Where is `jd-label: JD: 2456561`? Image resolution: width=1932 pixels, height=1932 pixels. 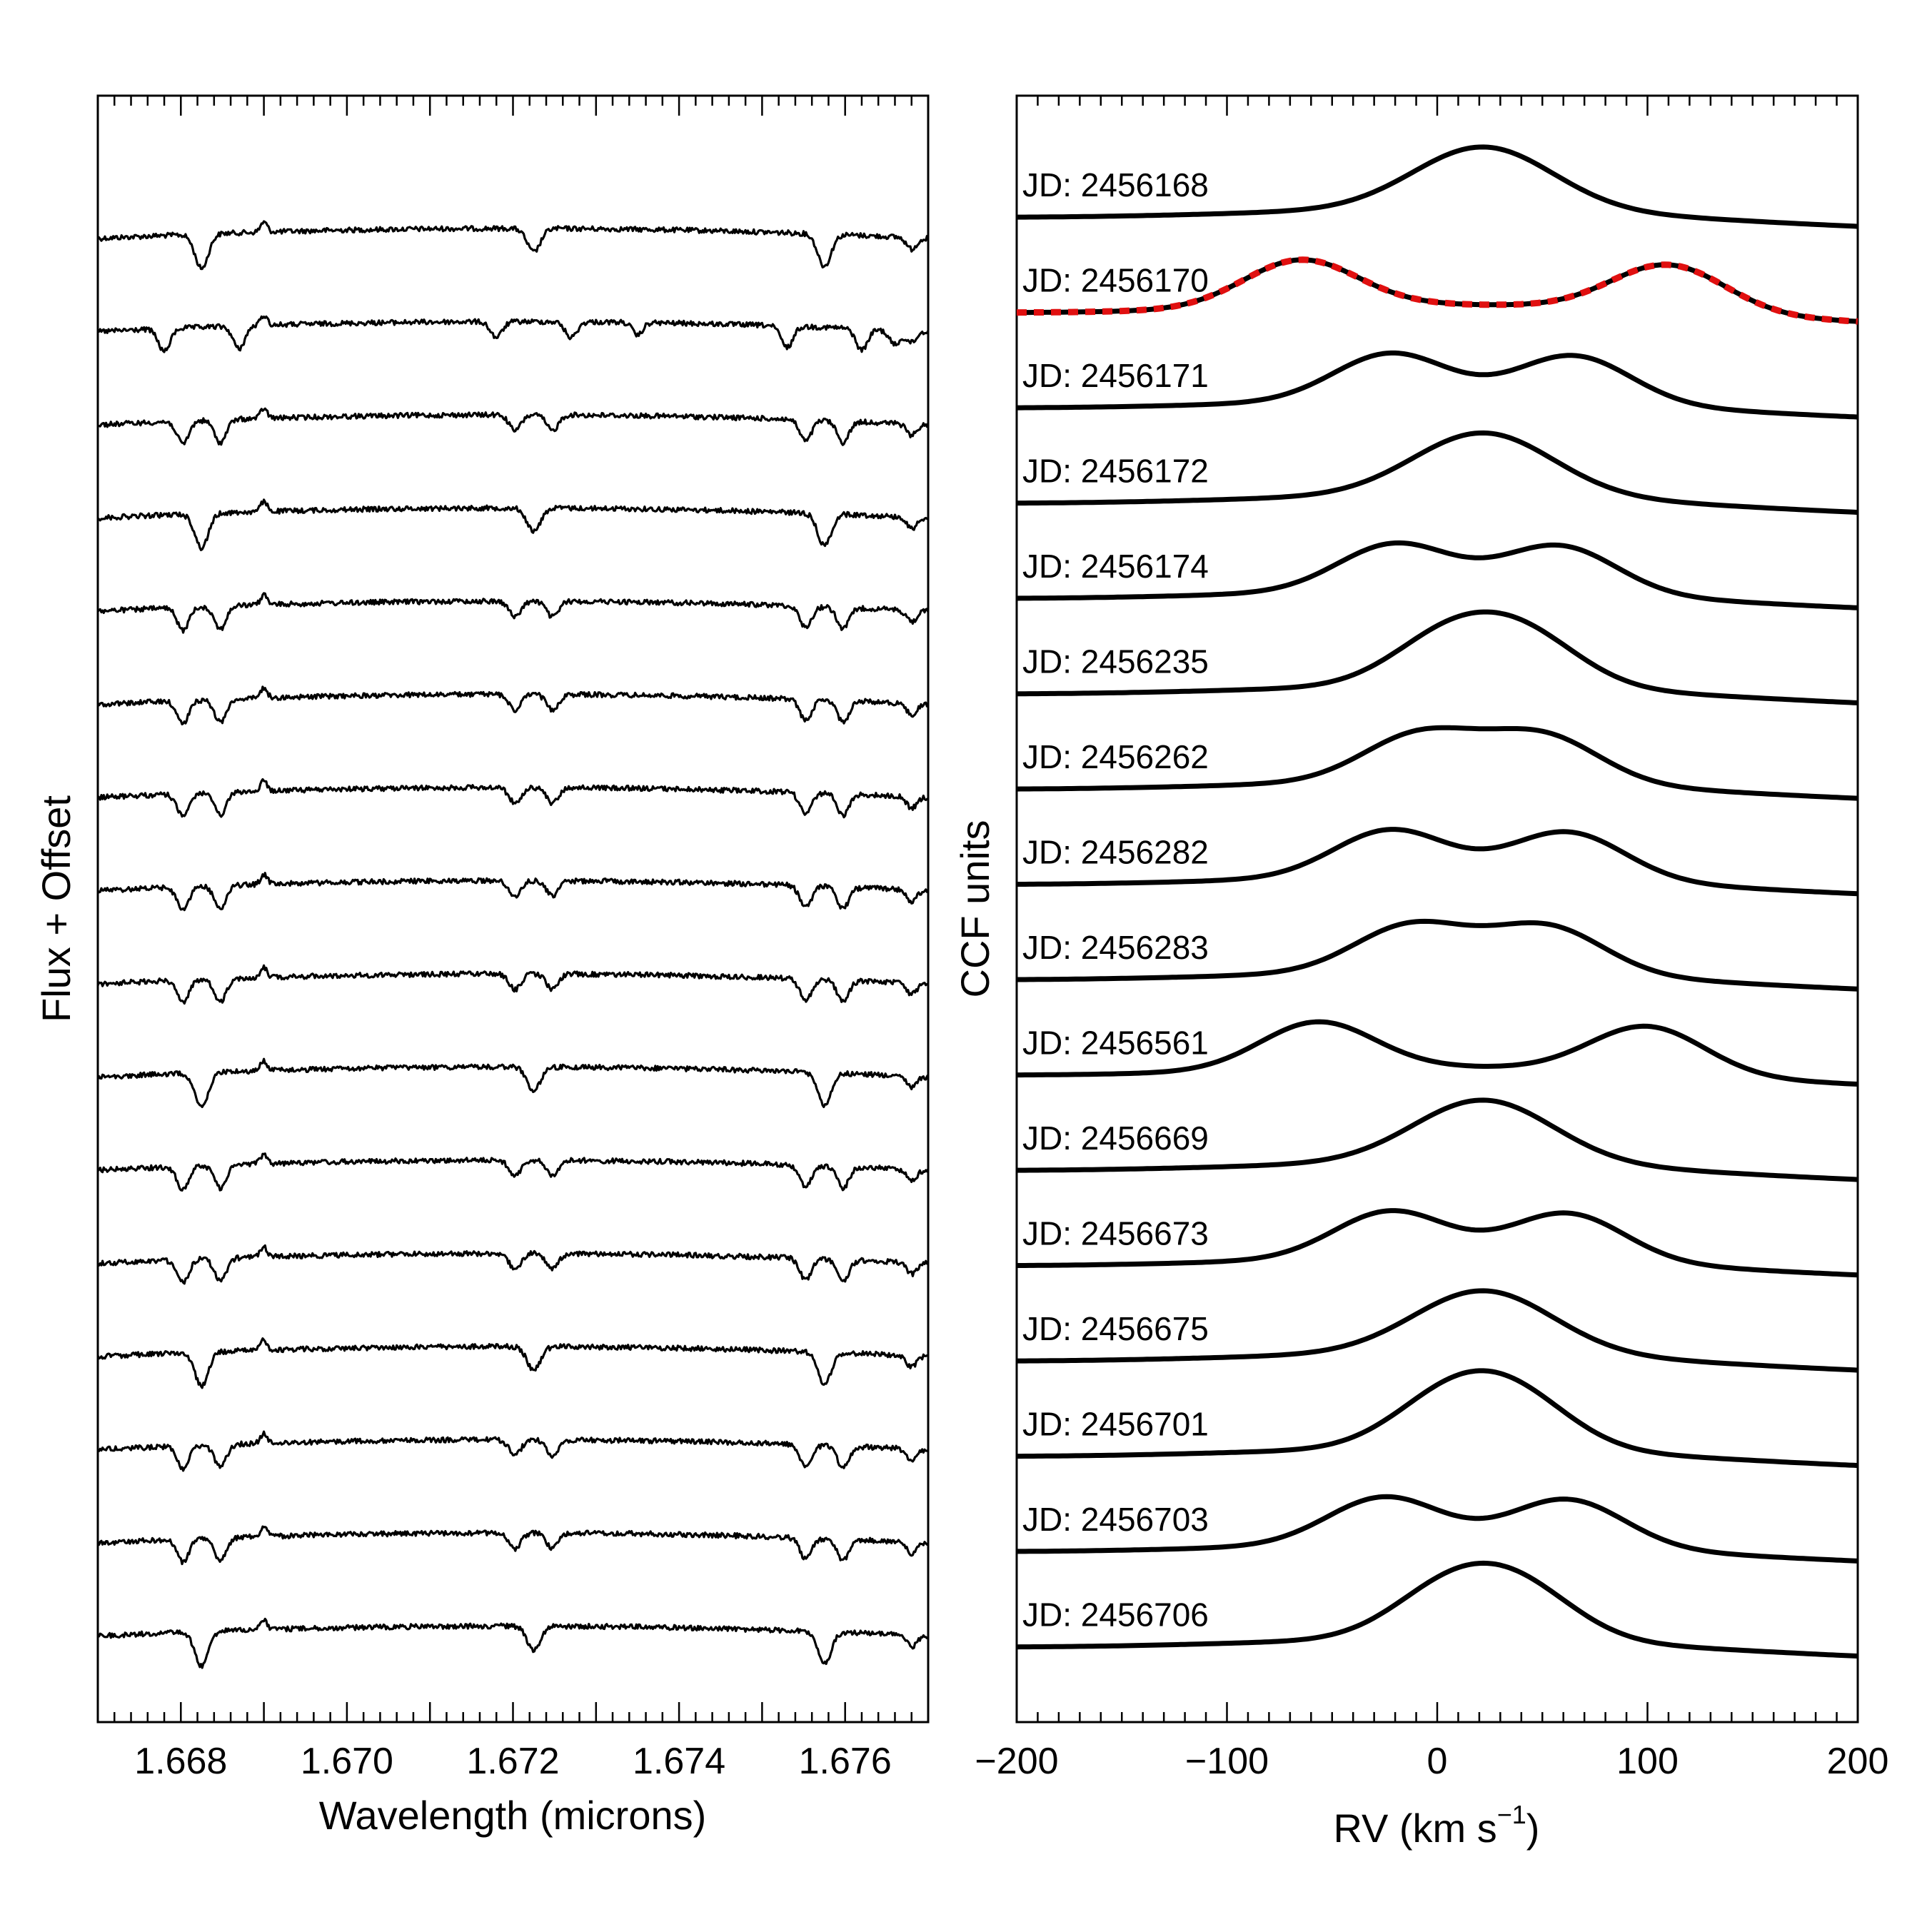
jd-label: JD: 2456561 is located at coordinates (1115, 1043).